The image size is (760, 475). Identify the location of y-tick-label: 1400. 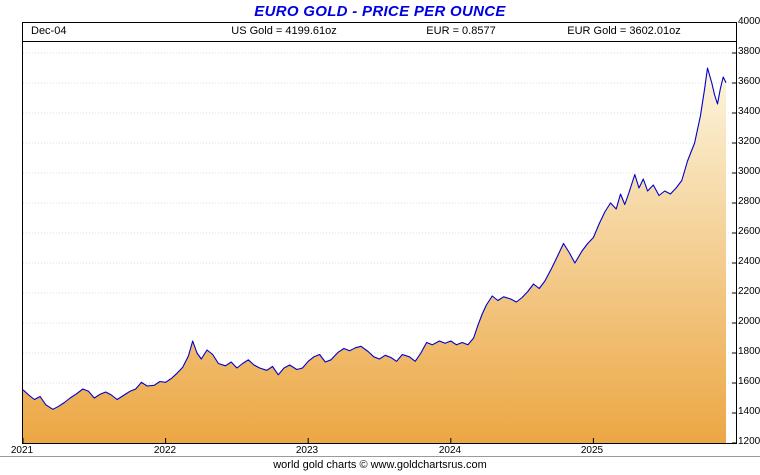
(749, 411).